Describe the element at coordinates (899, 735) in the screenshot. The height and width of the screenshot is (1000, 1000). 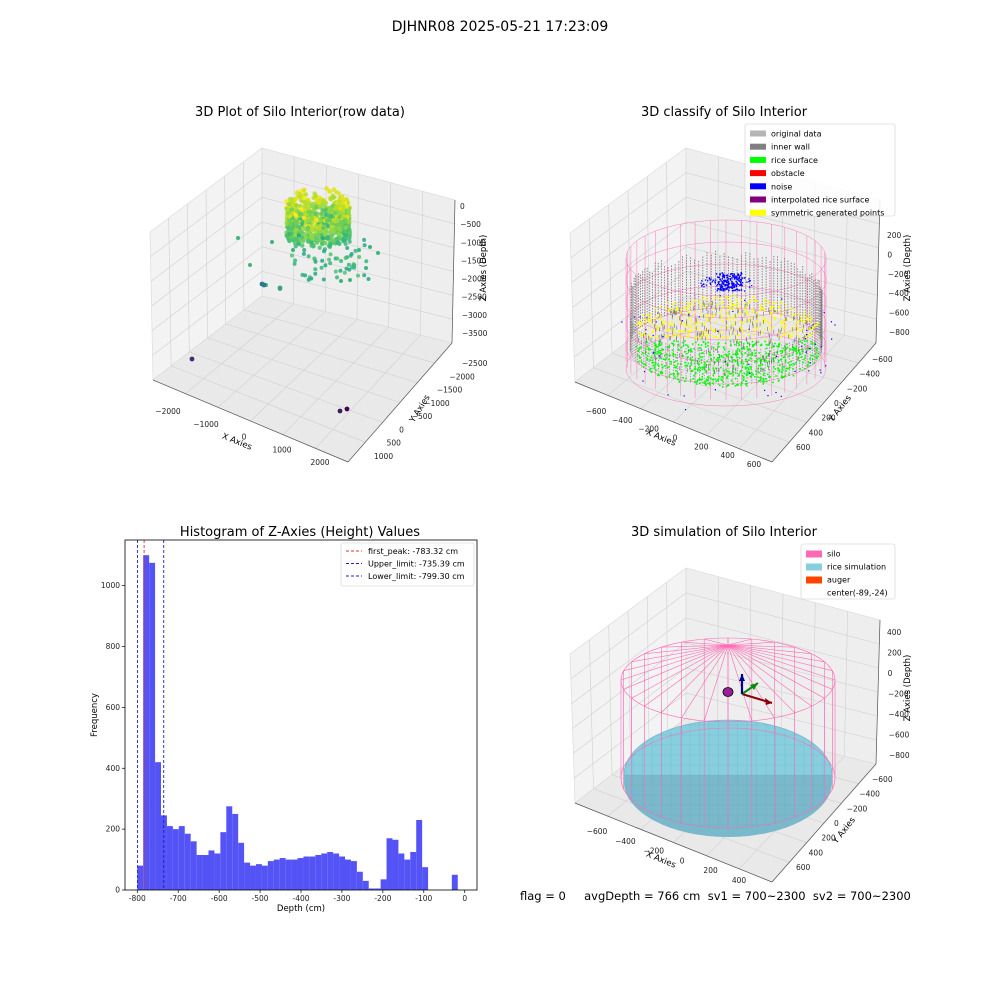
I see `tick-label: −600` at that location.